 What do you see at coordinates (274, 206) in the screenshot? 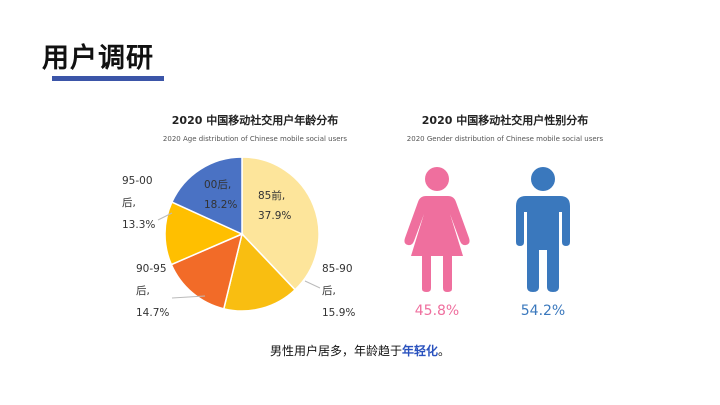
I see `pie-label-85-before: 85前, 37.9%` at bounding box center [274, 206].